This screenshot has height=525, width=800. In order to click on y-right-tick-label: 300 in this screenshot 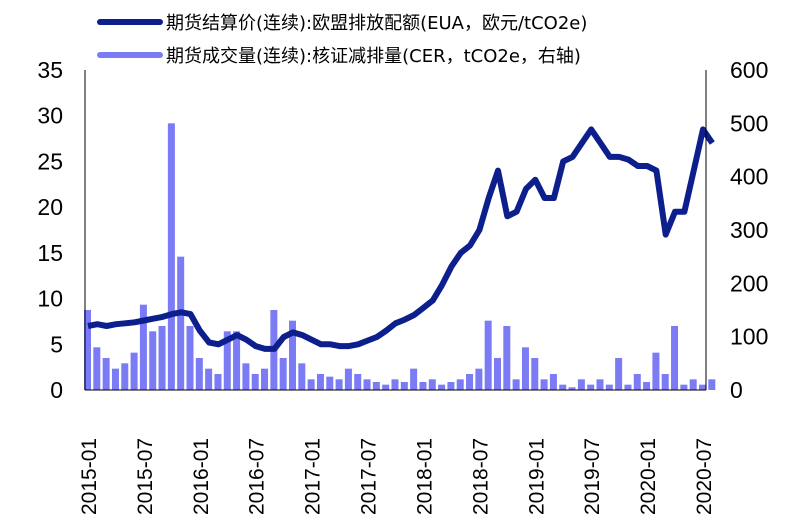, I will do `click(749, 230)`.